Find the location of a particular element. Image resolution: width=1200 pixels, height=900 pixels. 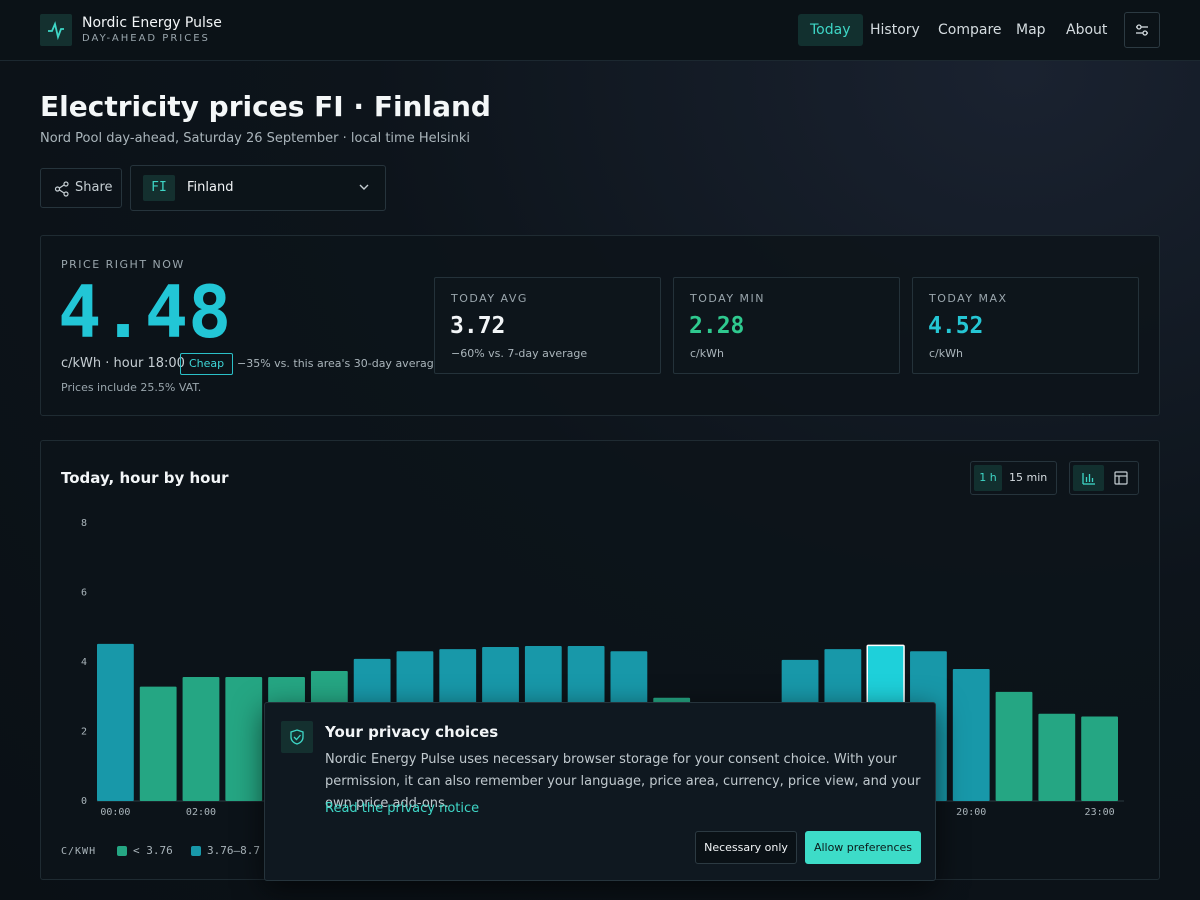

stat-note: −60% vs. 7-day average is located at coordinates (519, 353).